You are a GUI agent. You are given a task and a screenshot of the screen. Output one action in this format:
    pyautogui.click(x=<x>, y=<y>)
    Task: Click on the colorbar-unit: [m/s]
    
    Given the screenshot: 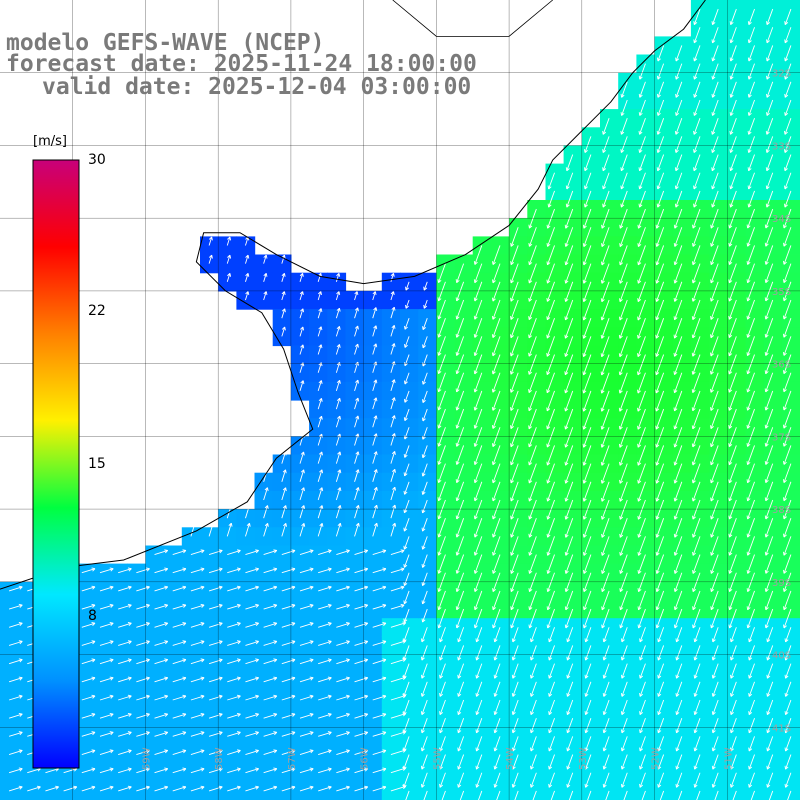 What is the action you would take?
    pyautogui.click(x=50, y=141)
    